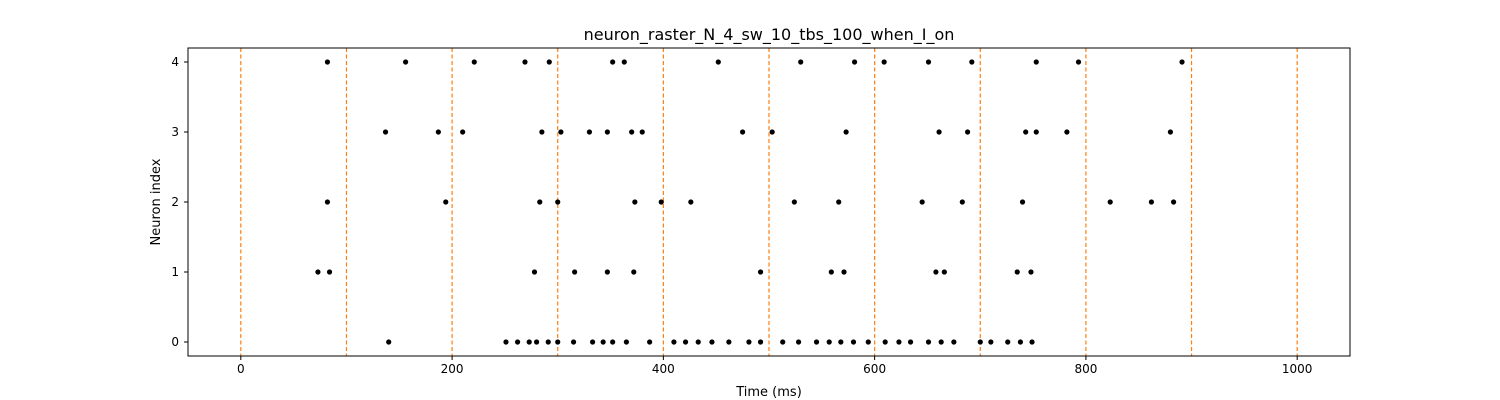 This screenshot has height=400, width=1500. What do you see at coordinates (1297, 369) in the screenshot?
I see `x-tick-label: 1000` at bounding box center [1297, 369].